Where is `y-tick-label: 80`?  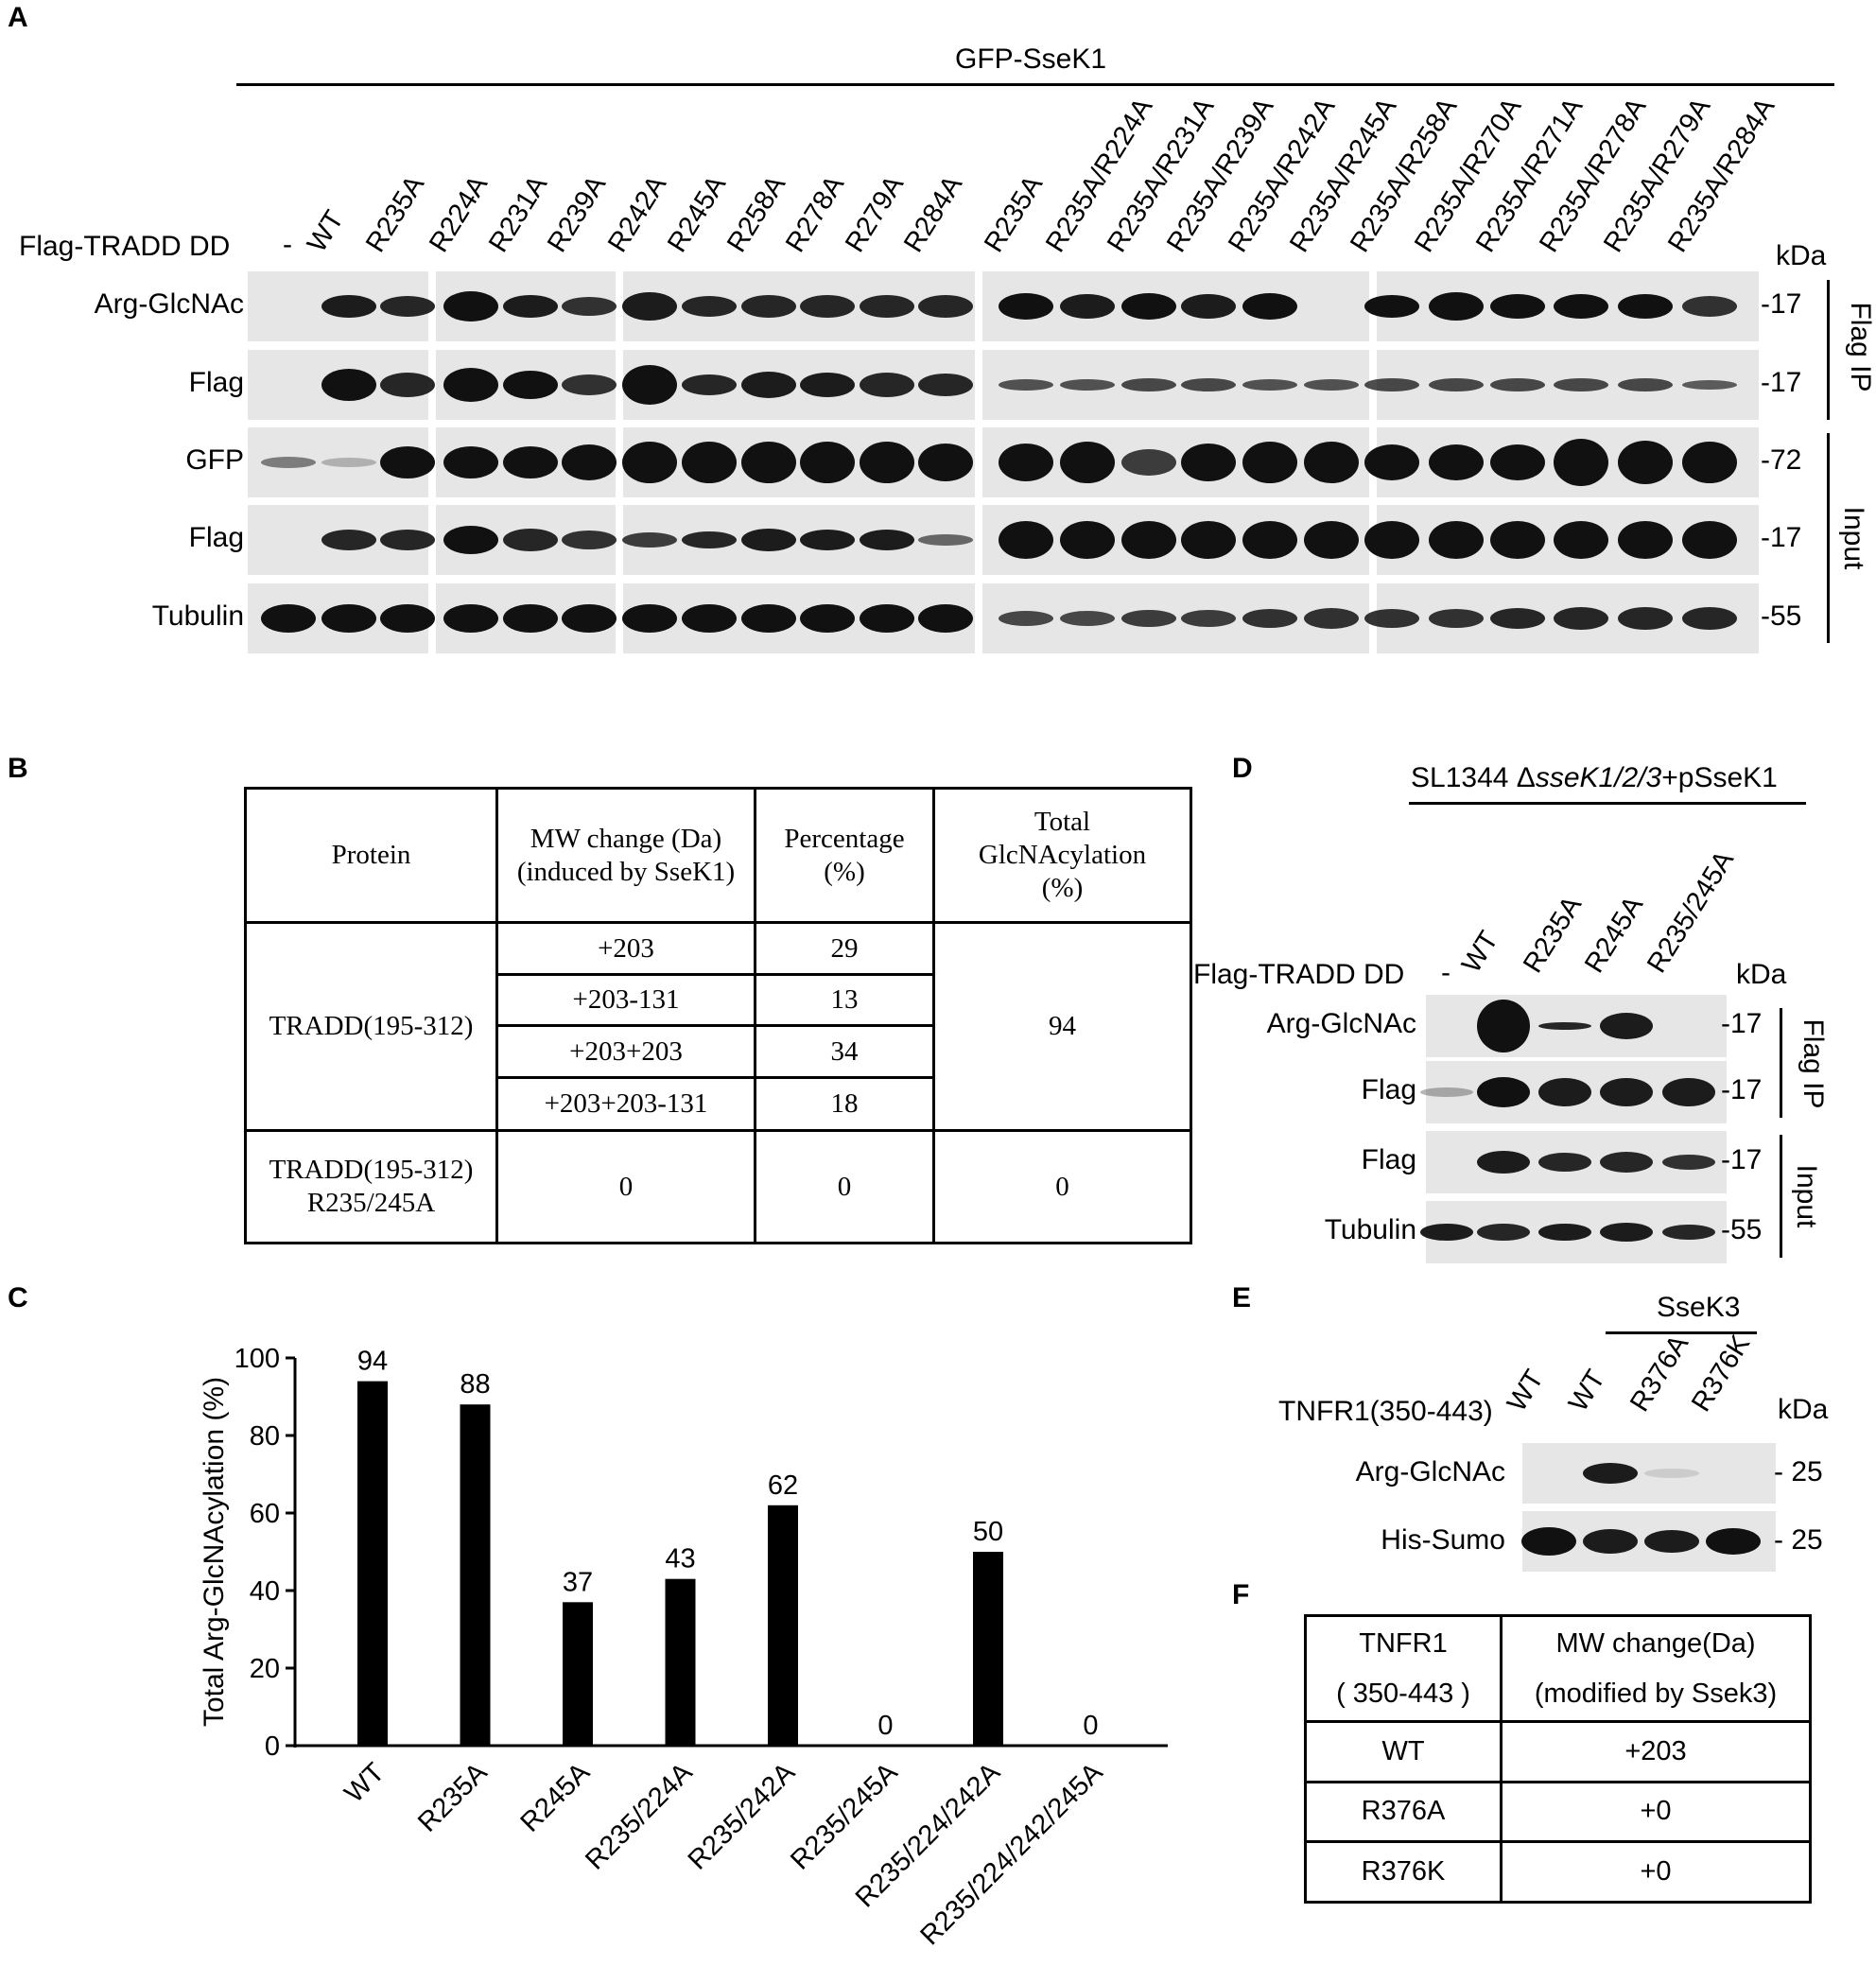
y-tick-label: 80 is located at coordinates (265, 1436).